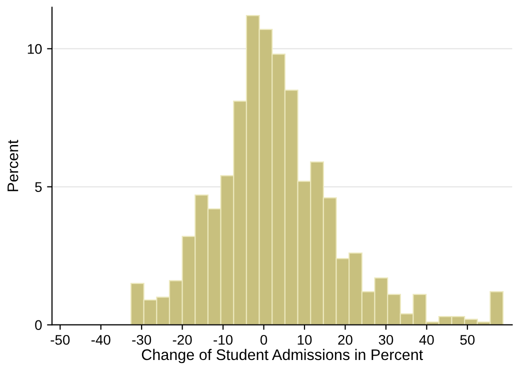  I want to click on x-tick-label: -50, so click(60, 339).